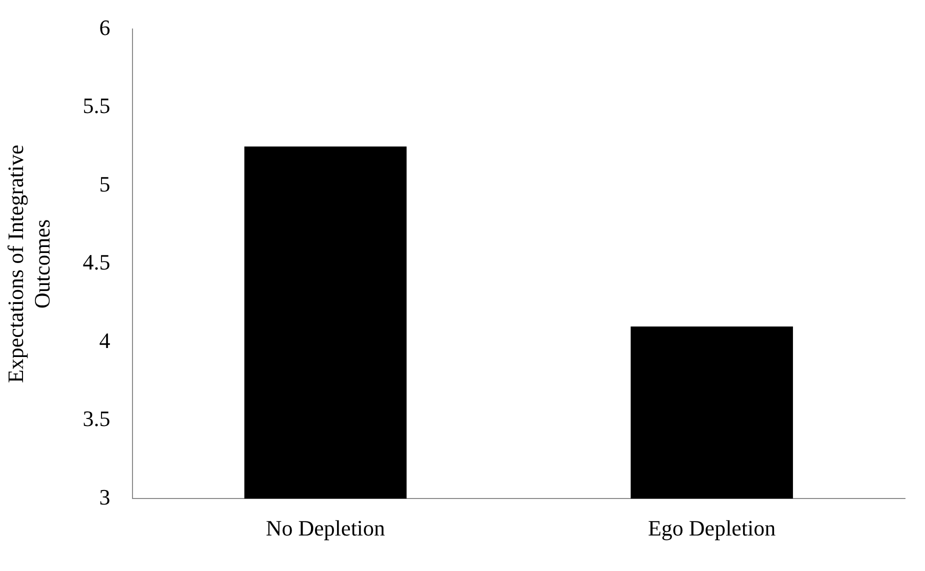 This screenshot has height=571, width=925. What do you see at coordinates (28, 264) in the screenshot?
I see `y-axis-title: Expectations of Integrative Outcomes` at bounding box center [28, 264].